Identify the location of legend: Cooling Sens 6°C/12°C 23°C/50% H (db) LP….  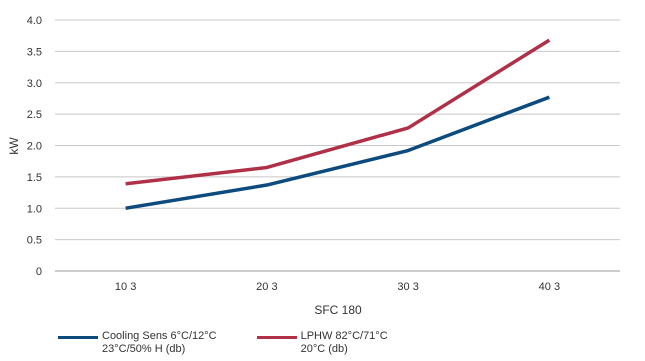
(223, 343).